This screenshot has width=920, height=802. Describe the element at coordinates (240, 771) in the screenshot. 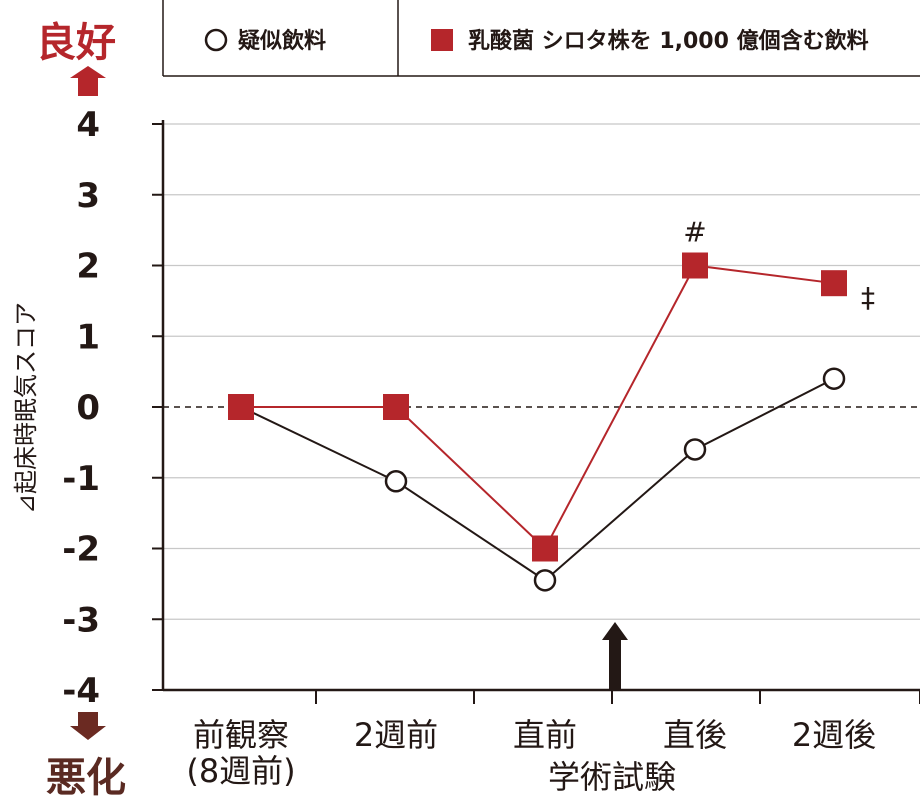

I see `x-tick-label: (8週前)` at that location.